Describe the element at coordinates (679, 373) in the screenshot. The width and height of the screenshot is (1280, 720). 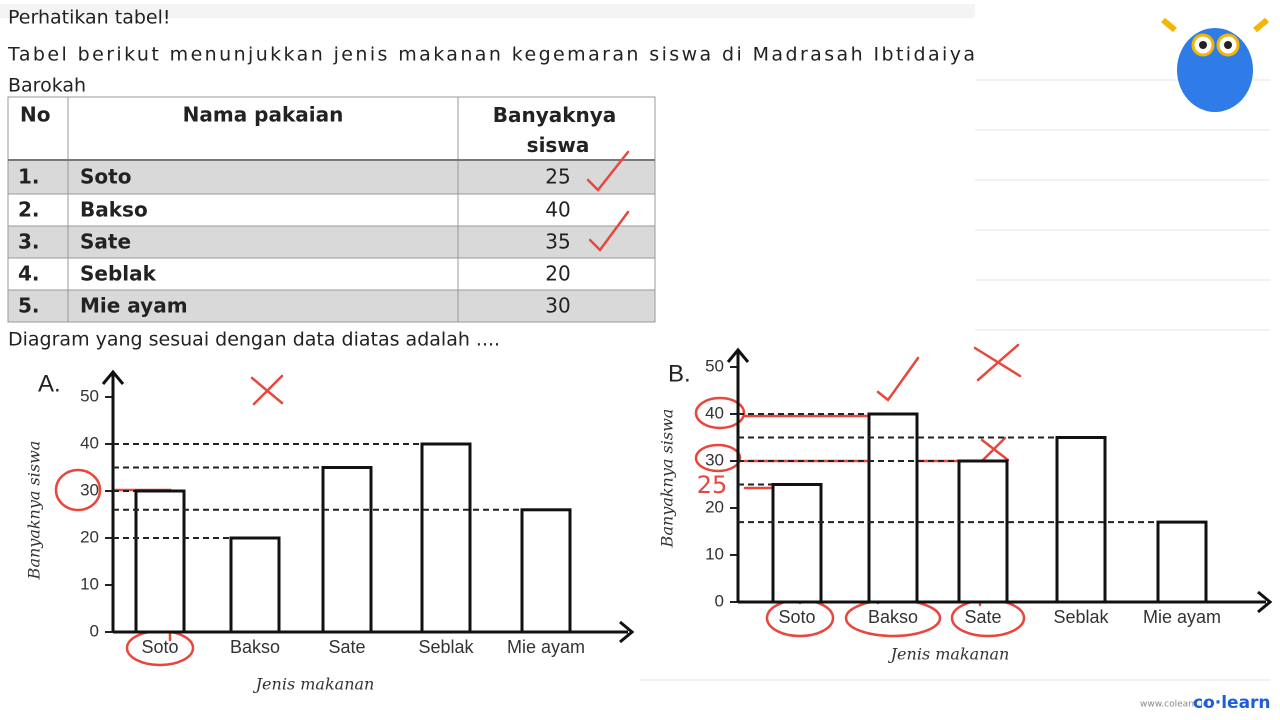
I see `chart-label: B.` at that location.